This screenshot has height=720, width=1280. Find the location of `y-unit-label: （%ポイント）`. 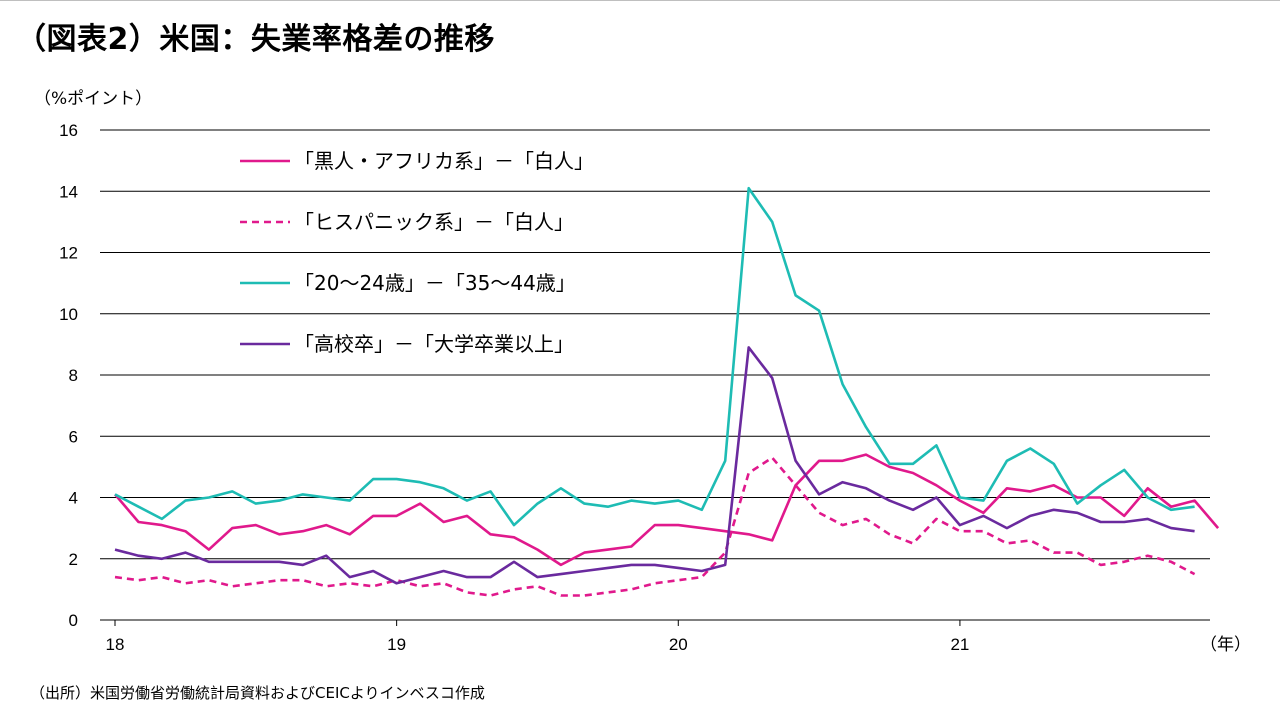

y-unit-label: （%ポイント） is located at coordinates (93, 99).